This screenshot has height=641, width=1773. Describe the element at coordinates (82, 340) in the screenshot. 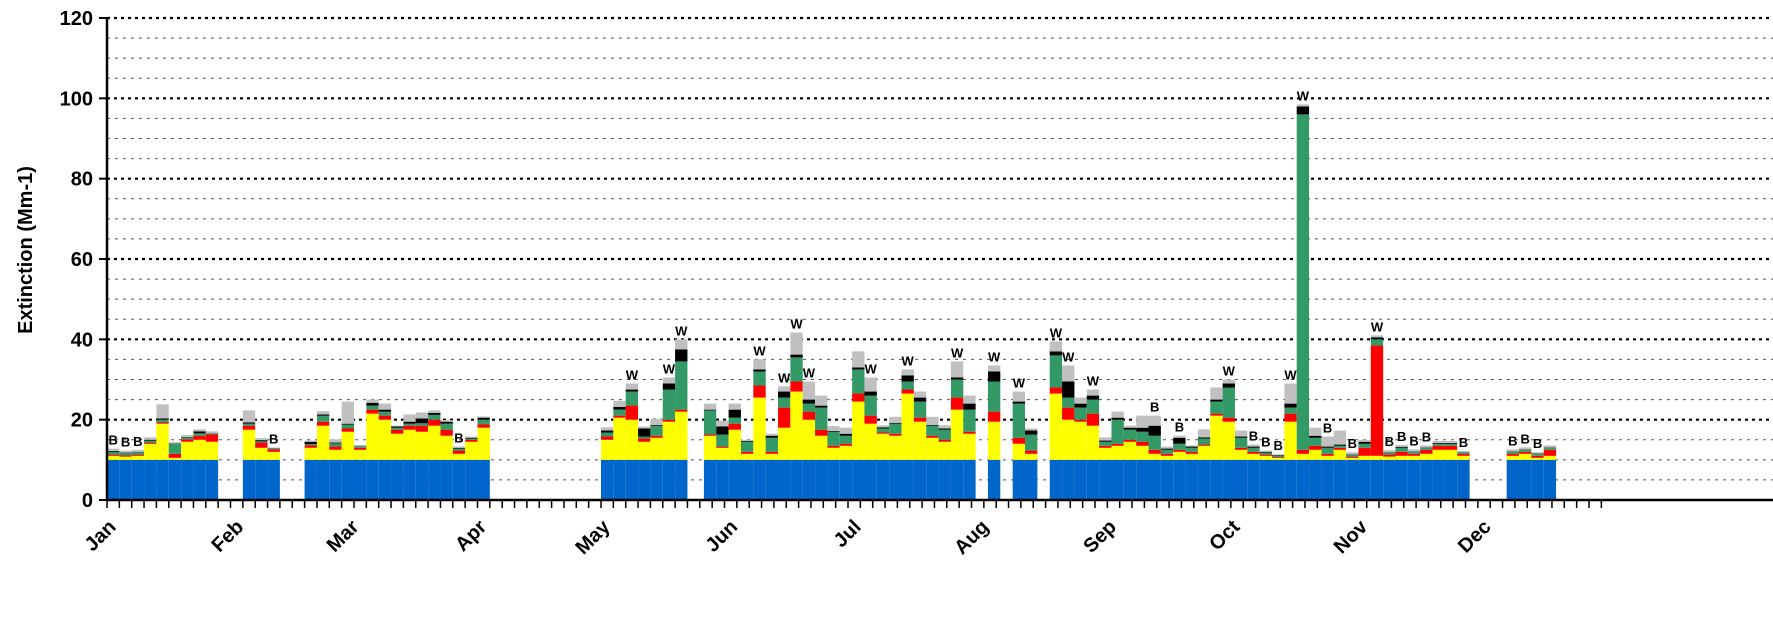

I see `y-tick-label: 40` at that location.